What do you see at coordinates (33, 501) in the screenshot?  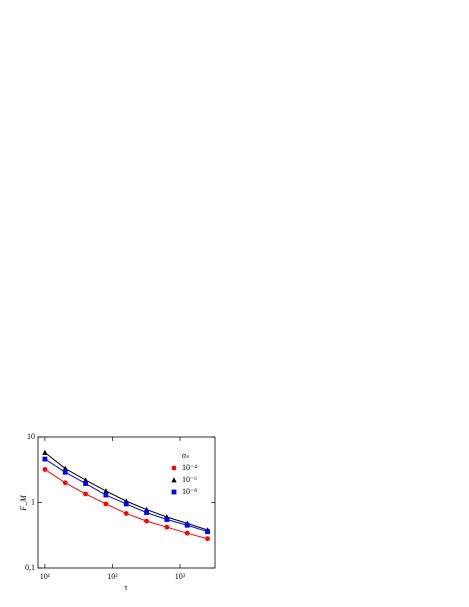 I see `y-tick-label: 1` at bounding box center [33, 501].